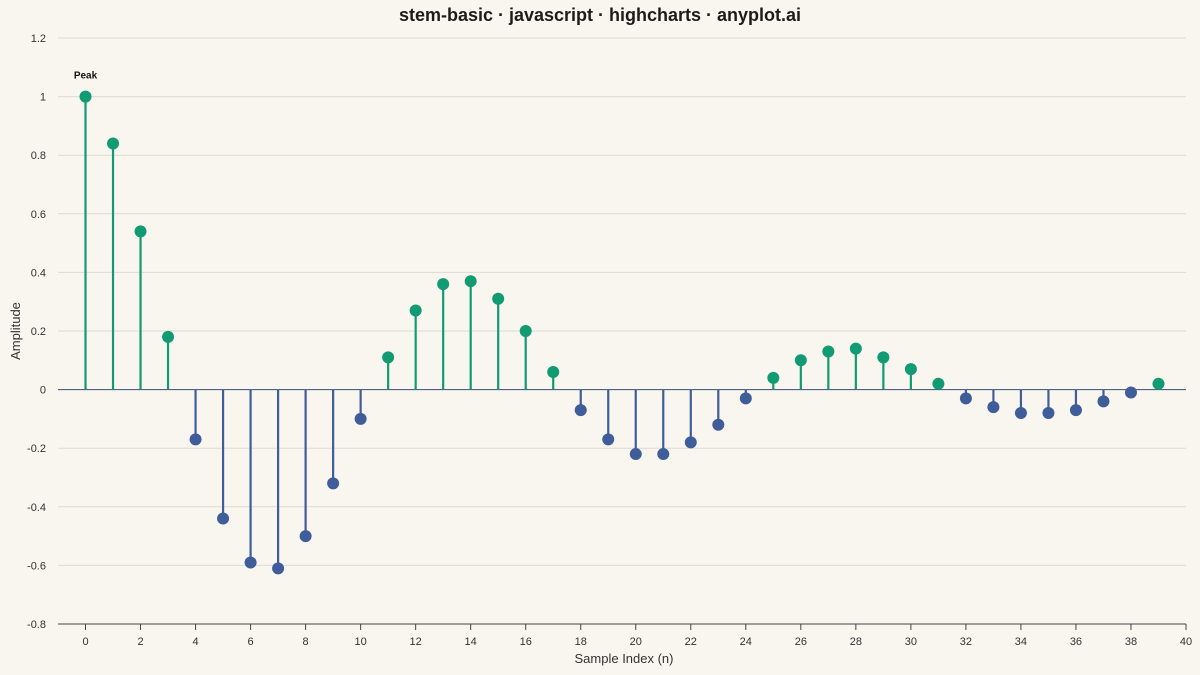  I want to click on y-tick-label: 0.2, so click(38, 332).